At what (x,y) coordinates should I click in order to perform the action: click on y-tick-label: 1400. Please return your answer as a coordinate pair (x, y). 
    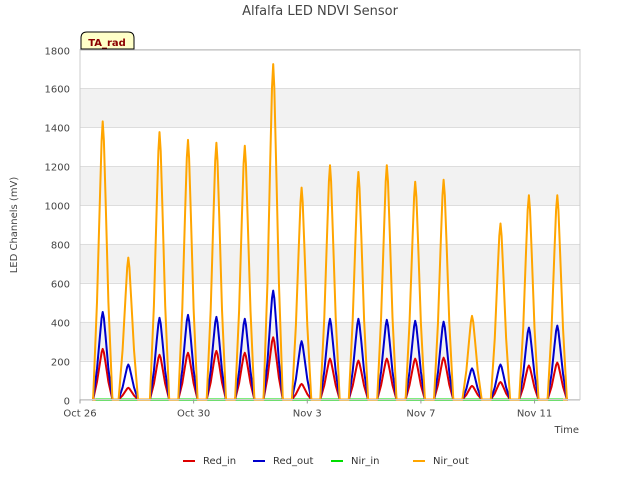
    Looking at the image, I should click on (57, 129).